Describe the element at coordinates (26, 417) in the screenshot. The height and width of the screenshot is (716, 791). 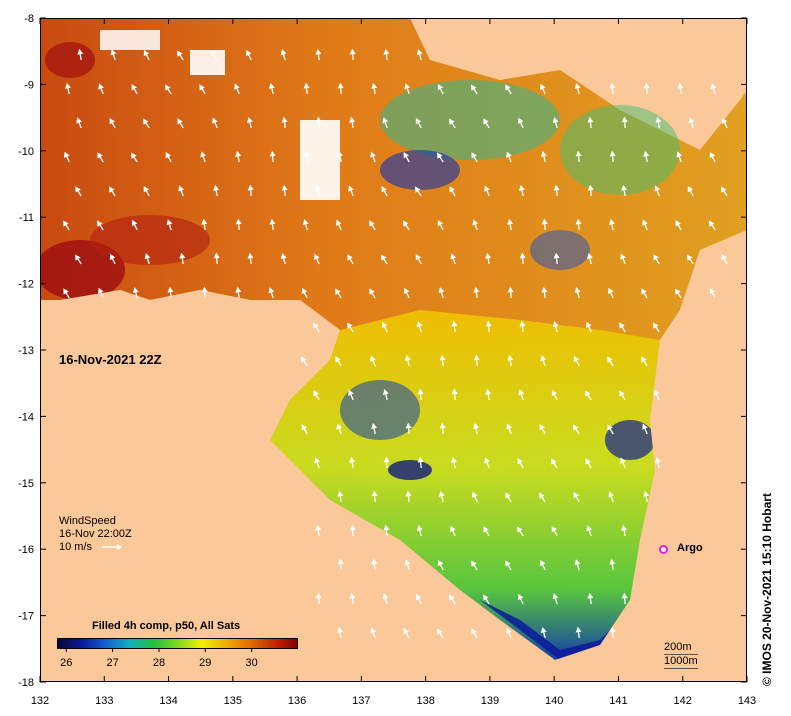
I see `y-tick-label: -14` at that location.